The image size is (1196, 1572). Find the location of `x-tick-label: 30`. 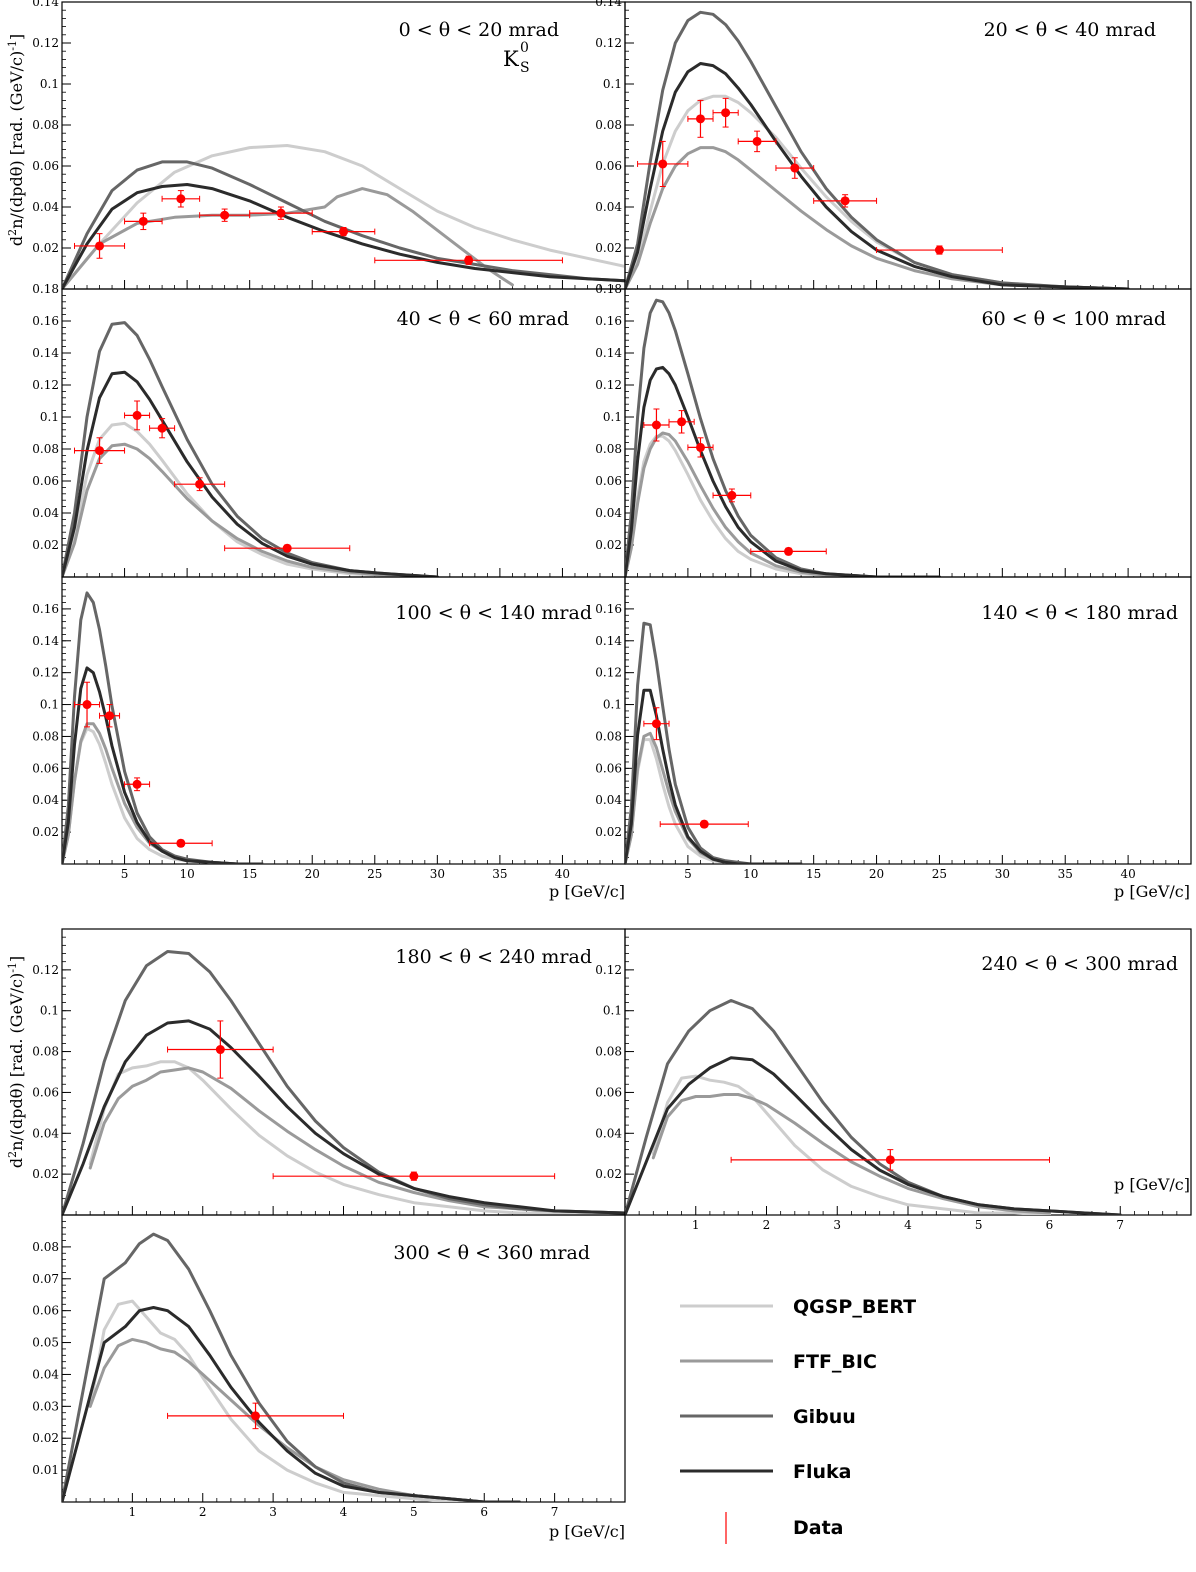

x-tick-label: 30 is located at coordinates (437, 874).